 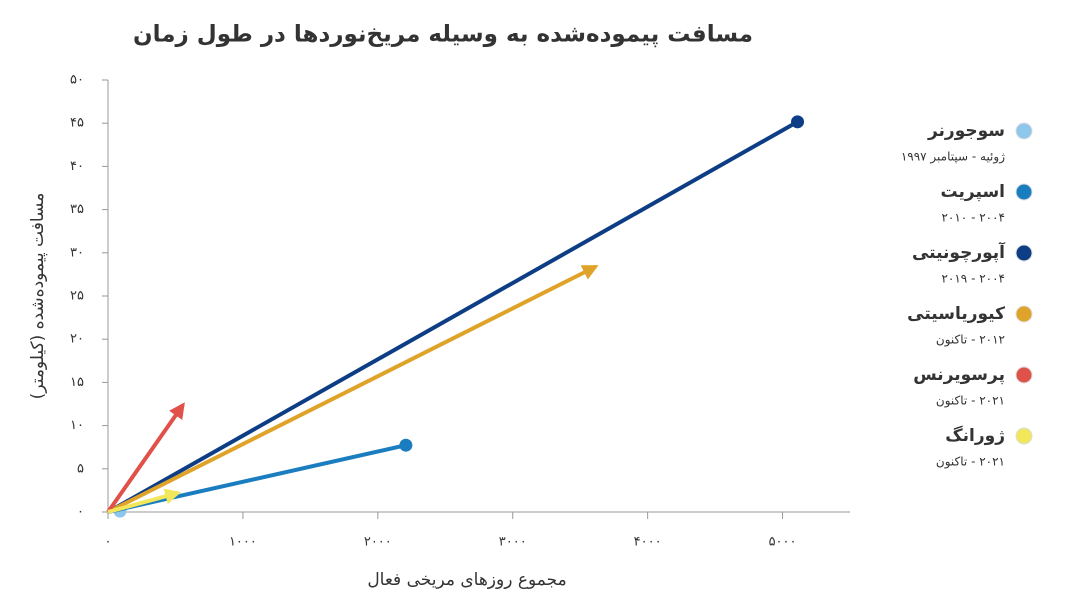 I want to click on y-tick-label: ۱۰, so click(x=77, y=425).